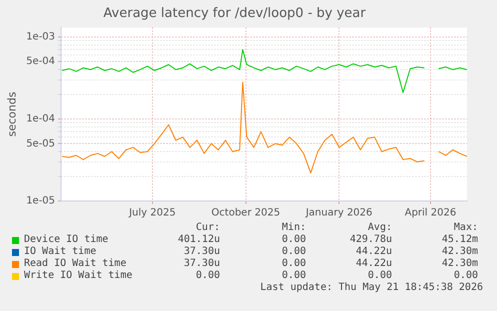 Image resolution: width=497 pixels, height=311 pixels. What do you see at coordinates (207, 228) in the screenshot?
I see `text: Cur:` at bounding box center [207, 228].